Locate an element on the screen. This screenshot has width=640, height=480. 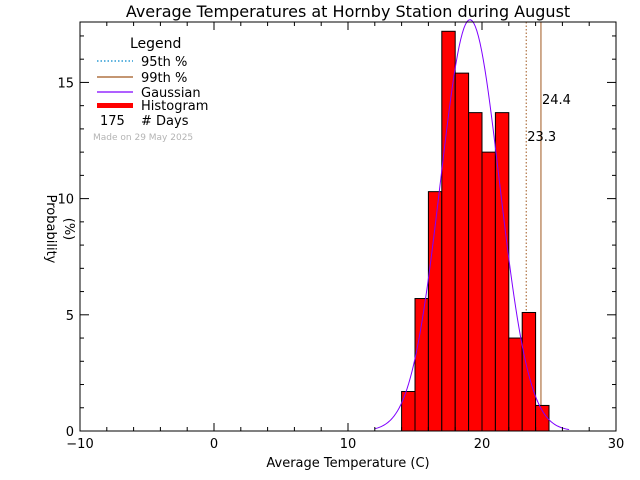
x-axis-label: Average Temperature (C) is located at coordinates (347, 463).